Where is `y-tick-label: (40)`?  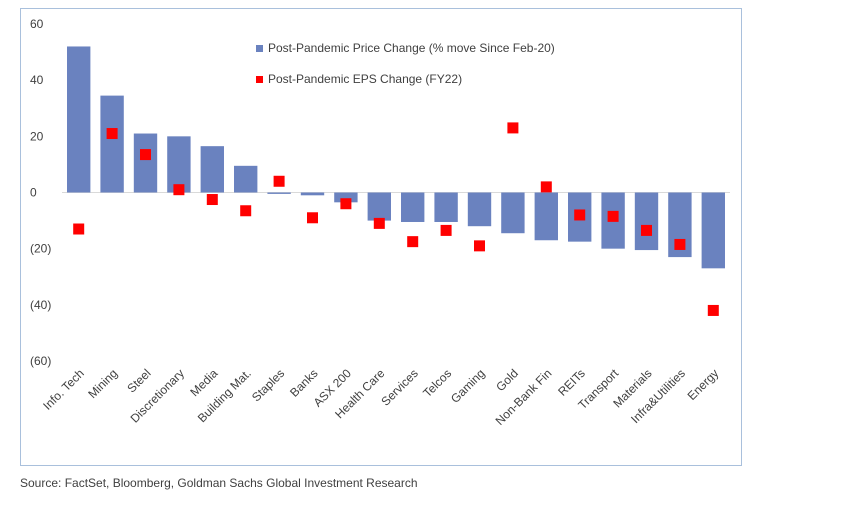 y-tick-label: (40) is located at coordinates (40, 305).